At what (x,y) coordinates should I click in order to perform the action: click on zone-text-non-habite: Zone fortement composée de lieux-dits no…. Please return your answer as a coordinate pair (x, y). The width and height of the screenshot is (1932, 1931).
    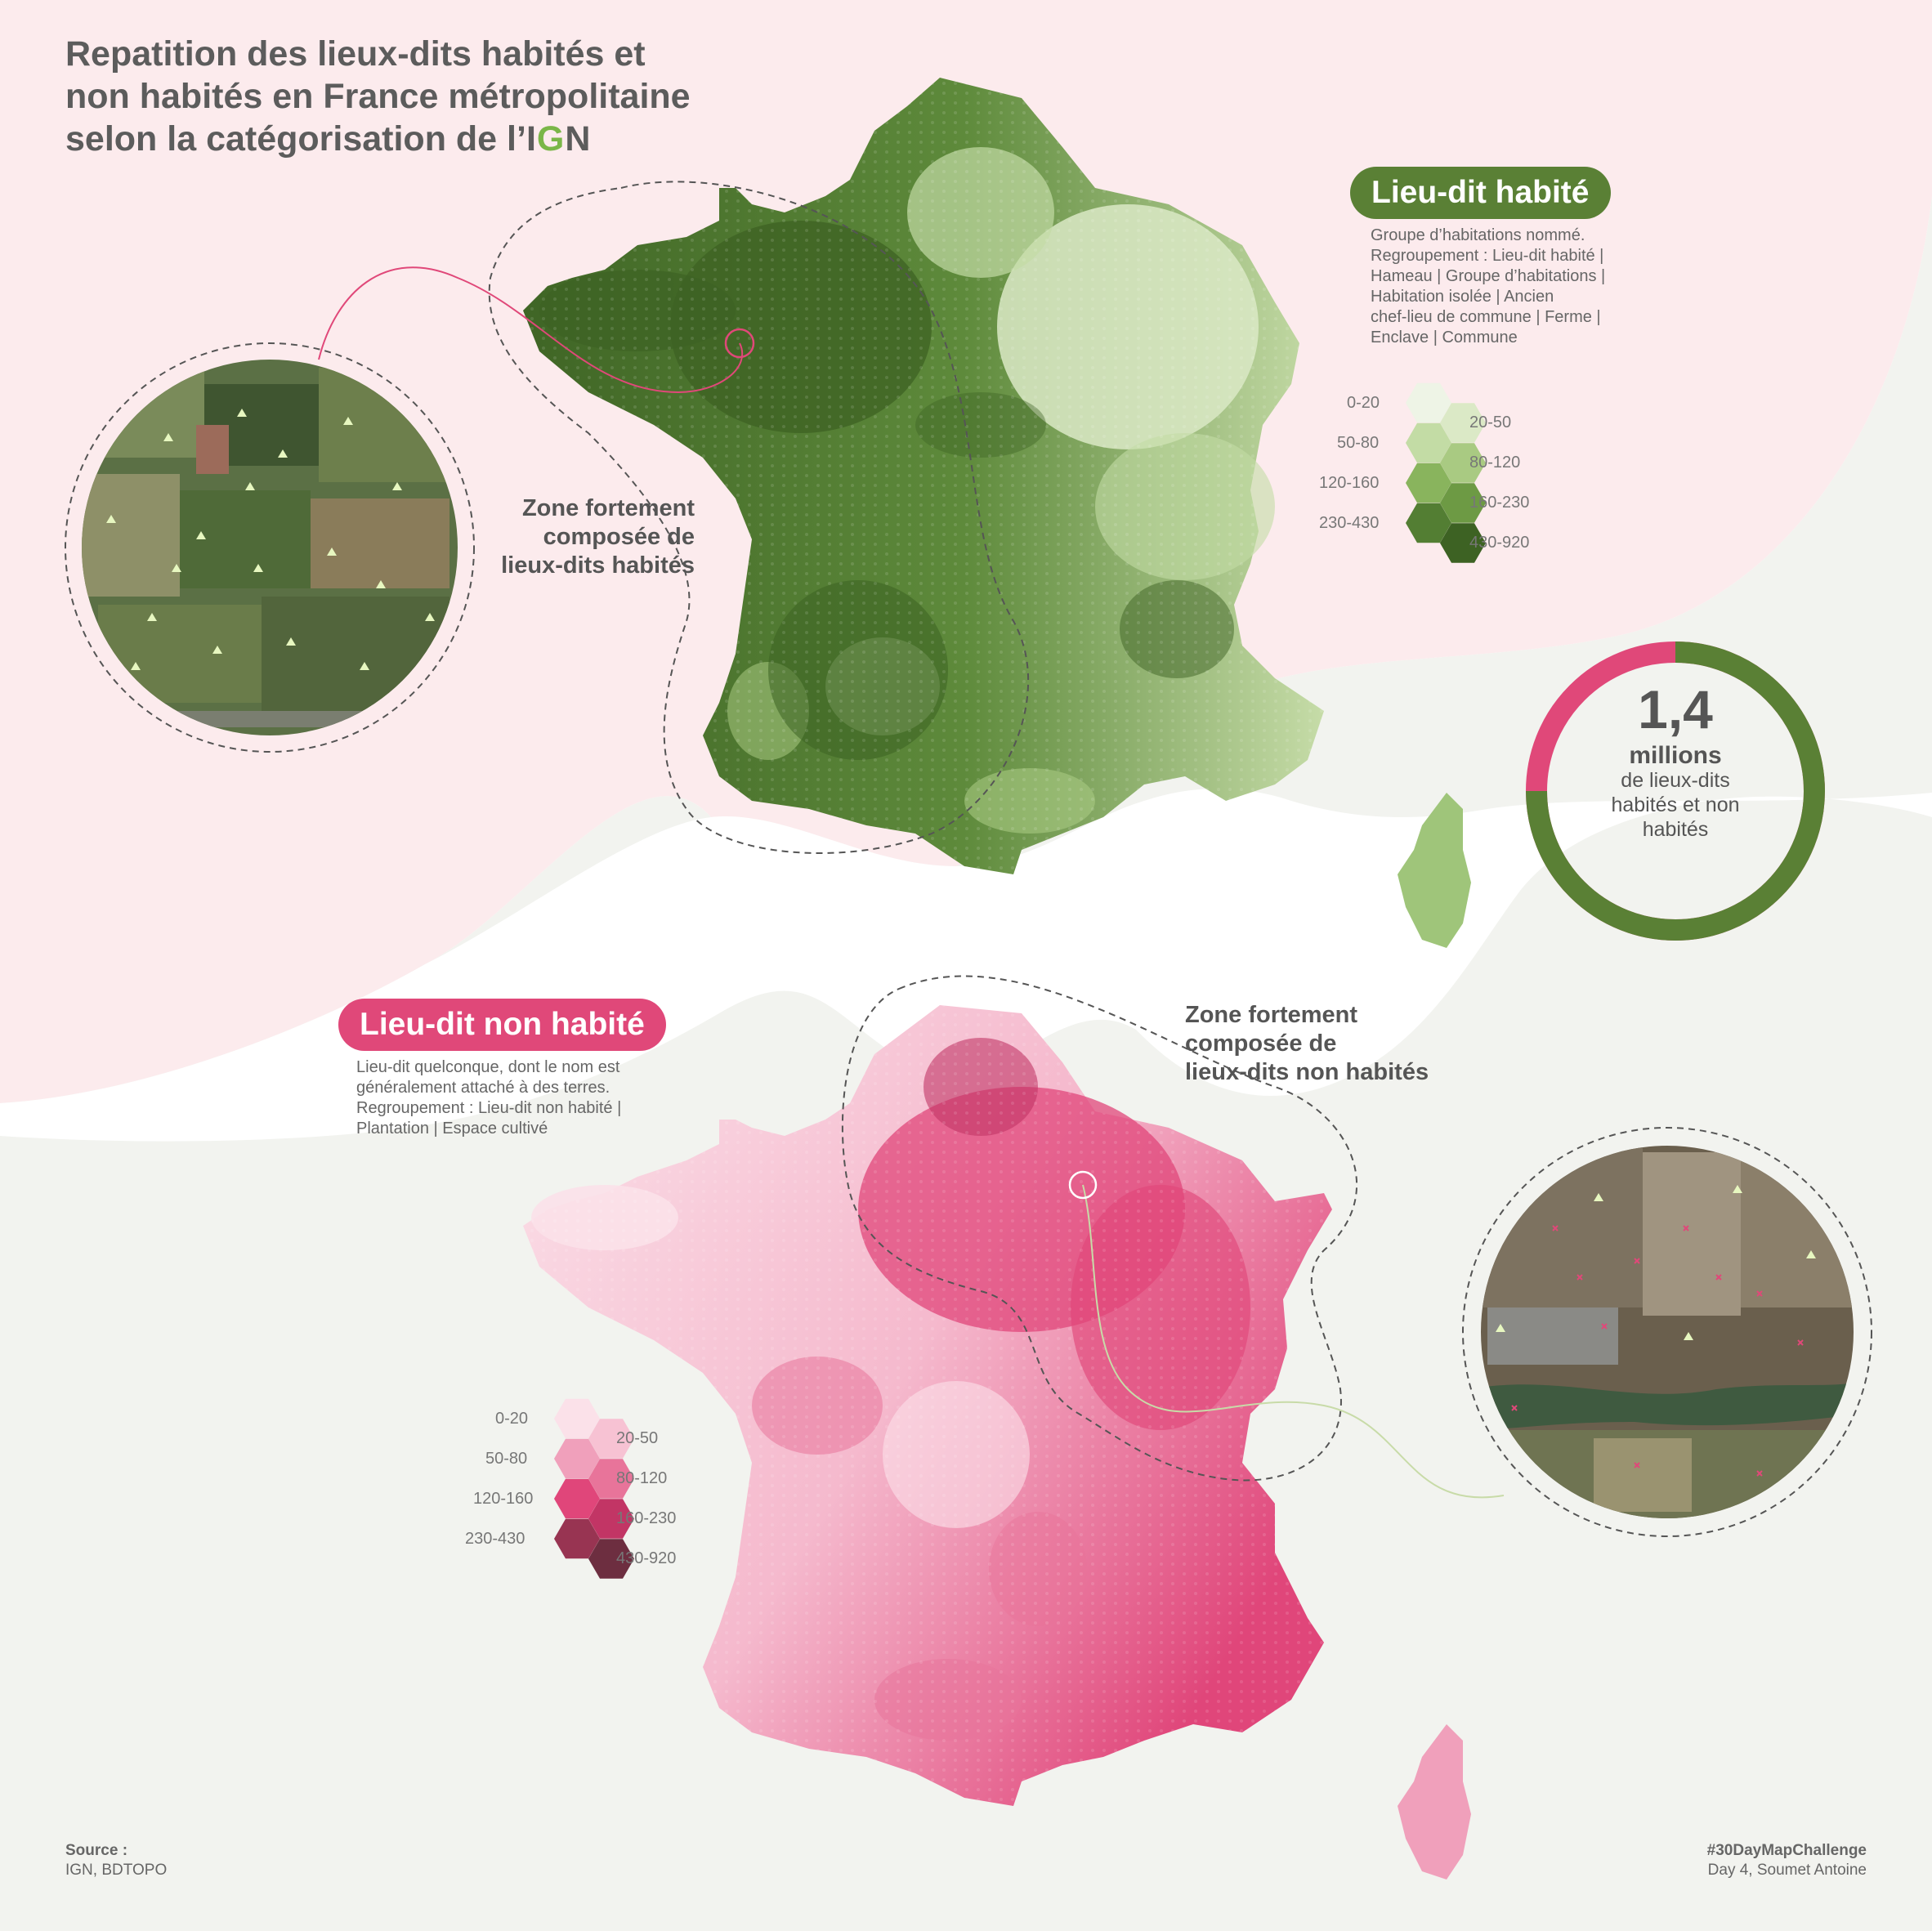
    Looking at the image, I should click on (1307, 1044).